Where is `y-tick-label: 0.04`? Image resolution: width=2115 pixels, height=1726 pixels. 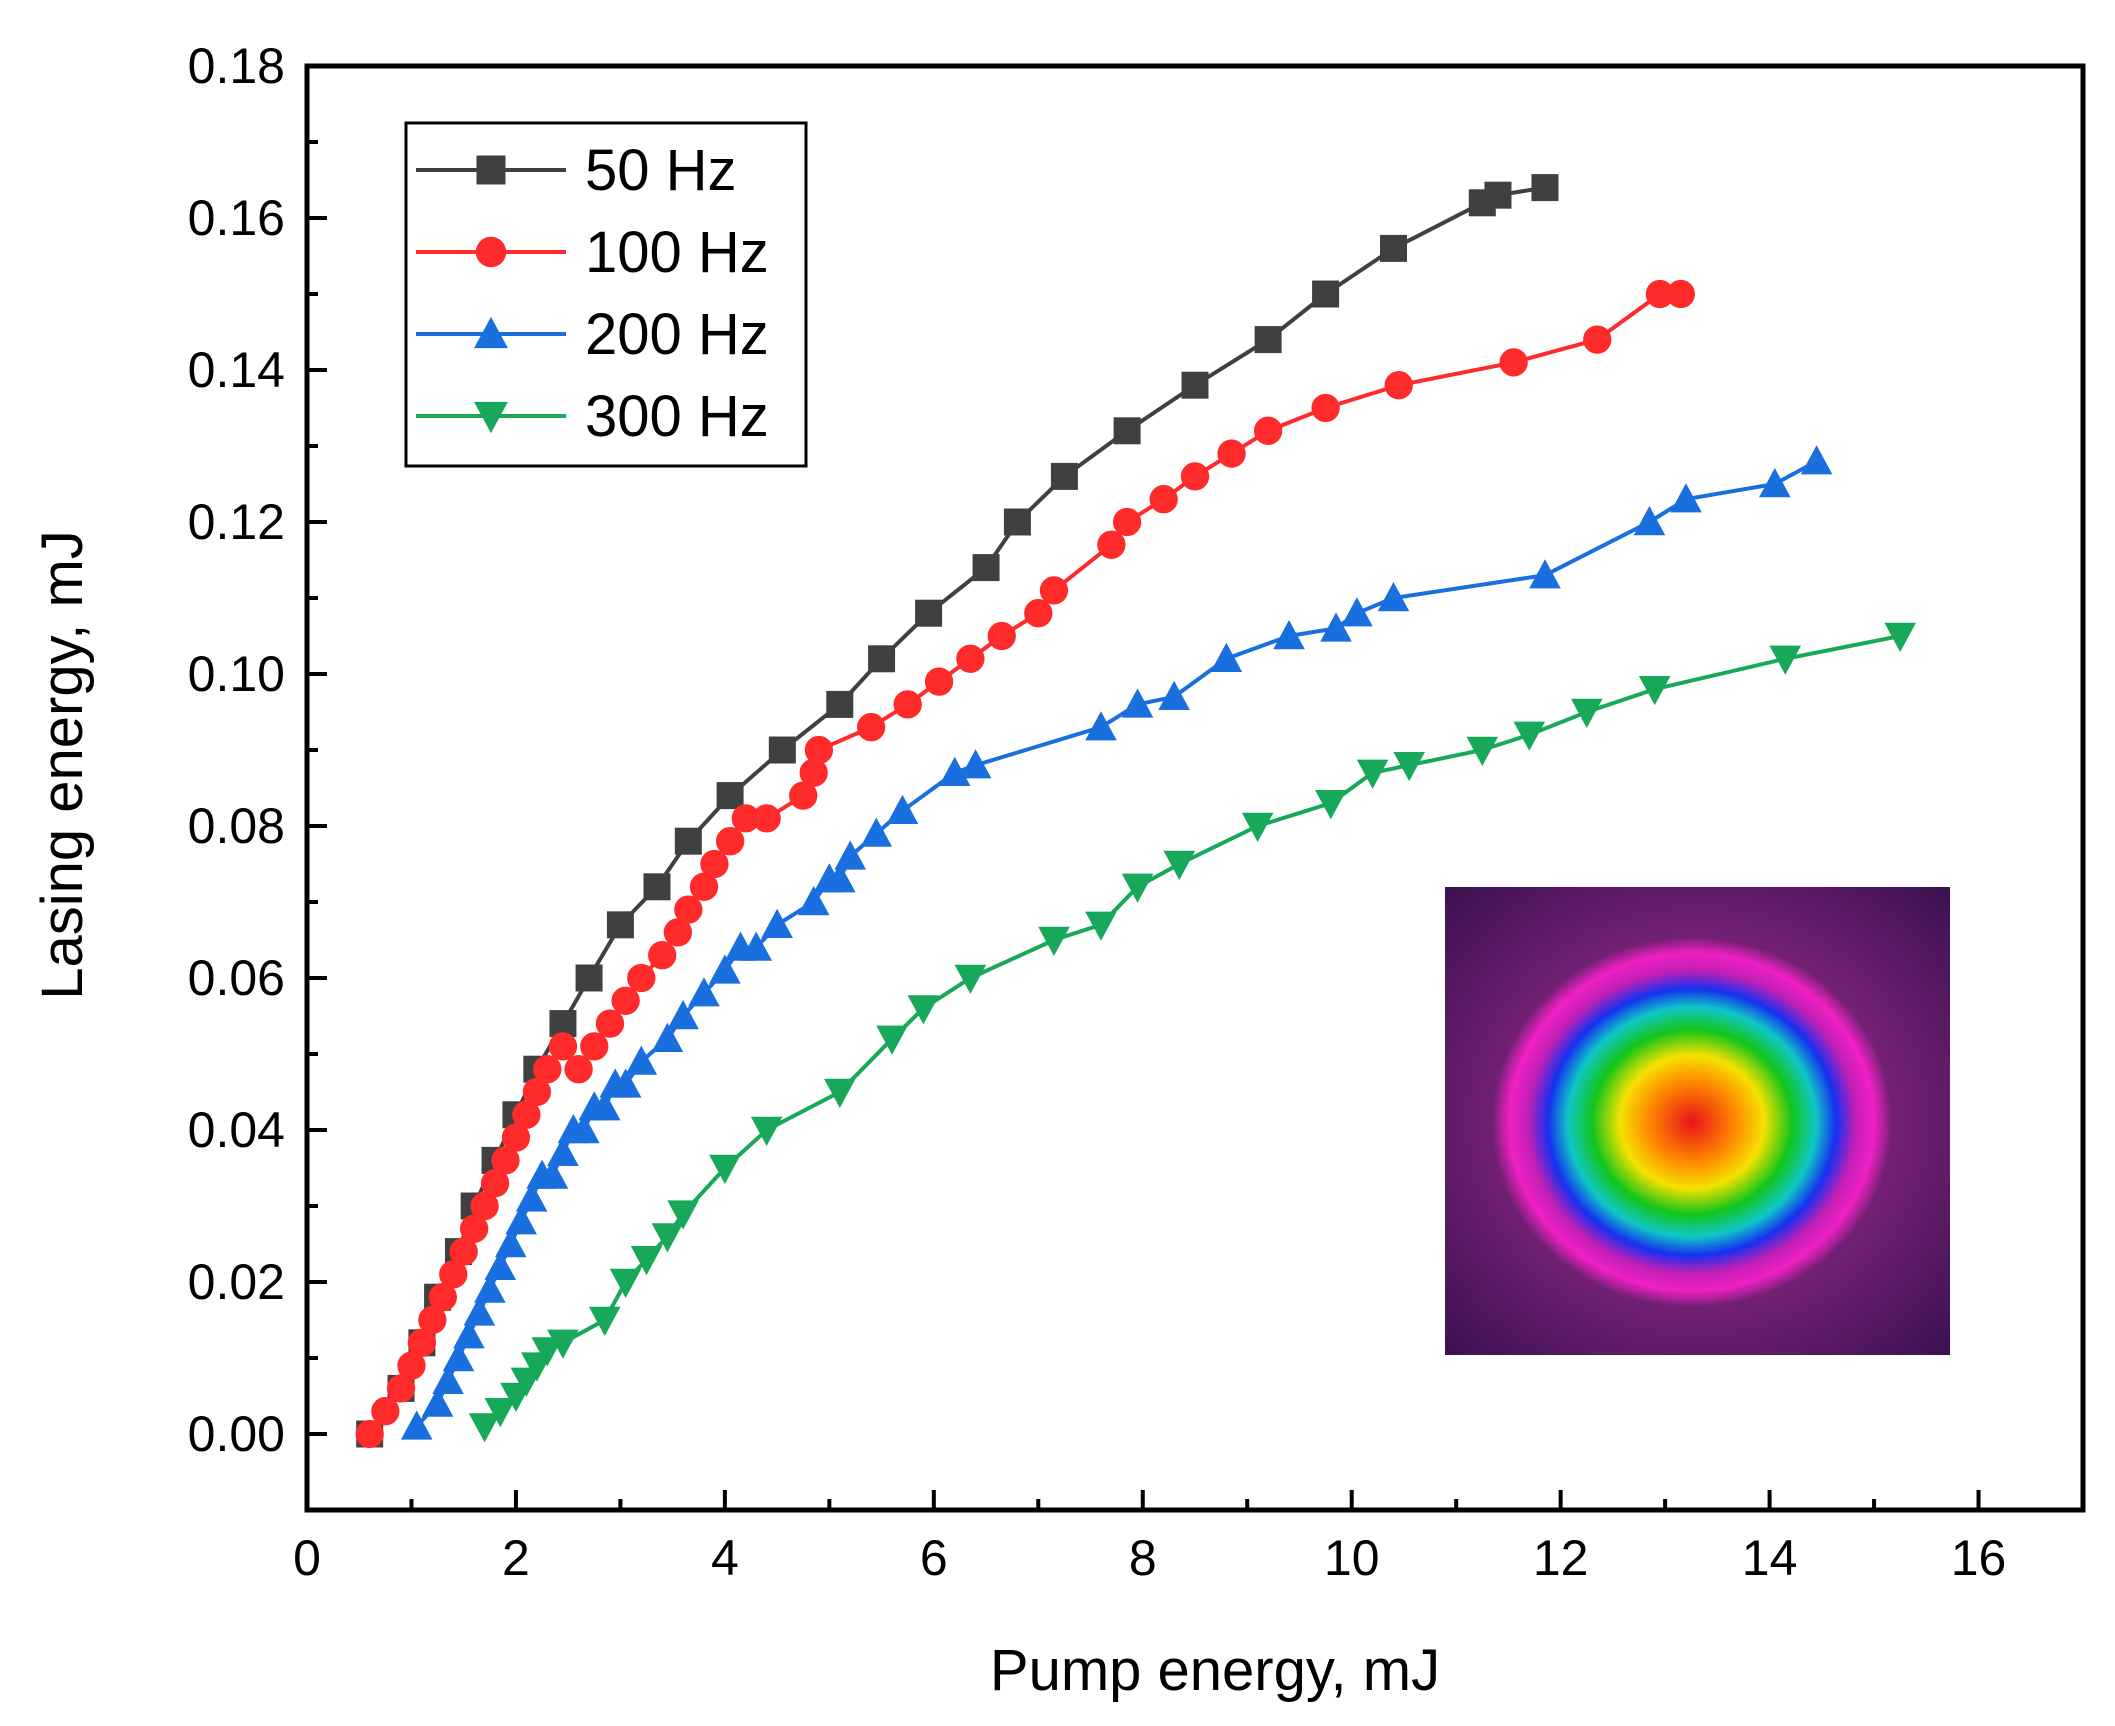
y-tick-label: 0.04 is located at coordinates (236, 1130).